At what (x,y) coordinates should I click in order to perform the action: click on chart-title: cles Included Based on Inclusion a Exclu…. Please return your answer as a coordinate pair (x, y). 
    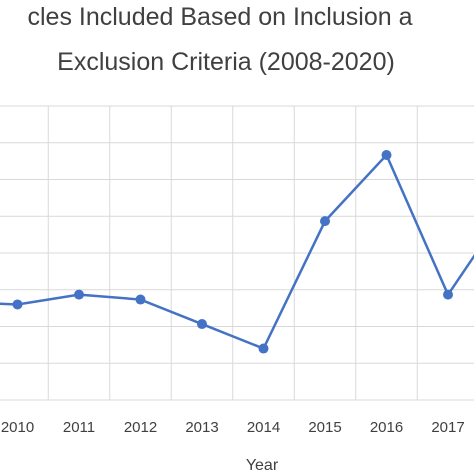
    Looking at the image, I should click on (220, 39).